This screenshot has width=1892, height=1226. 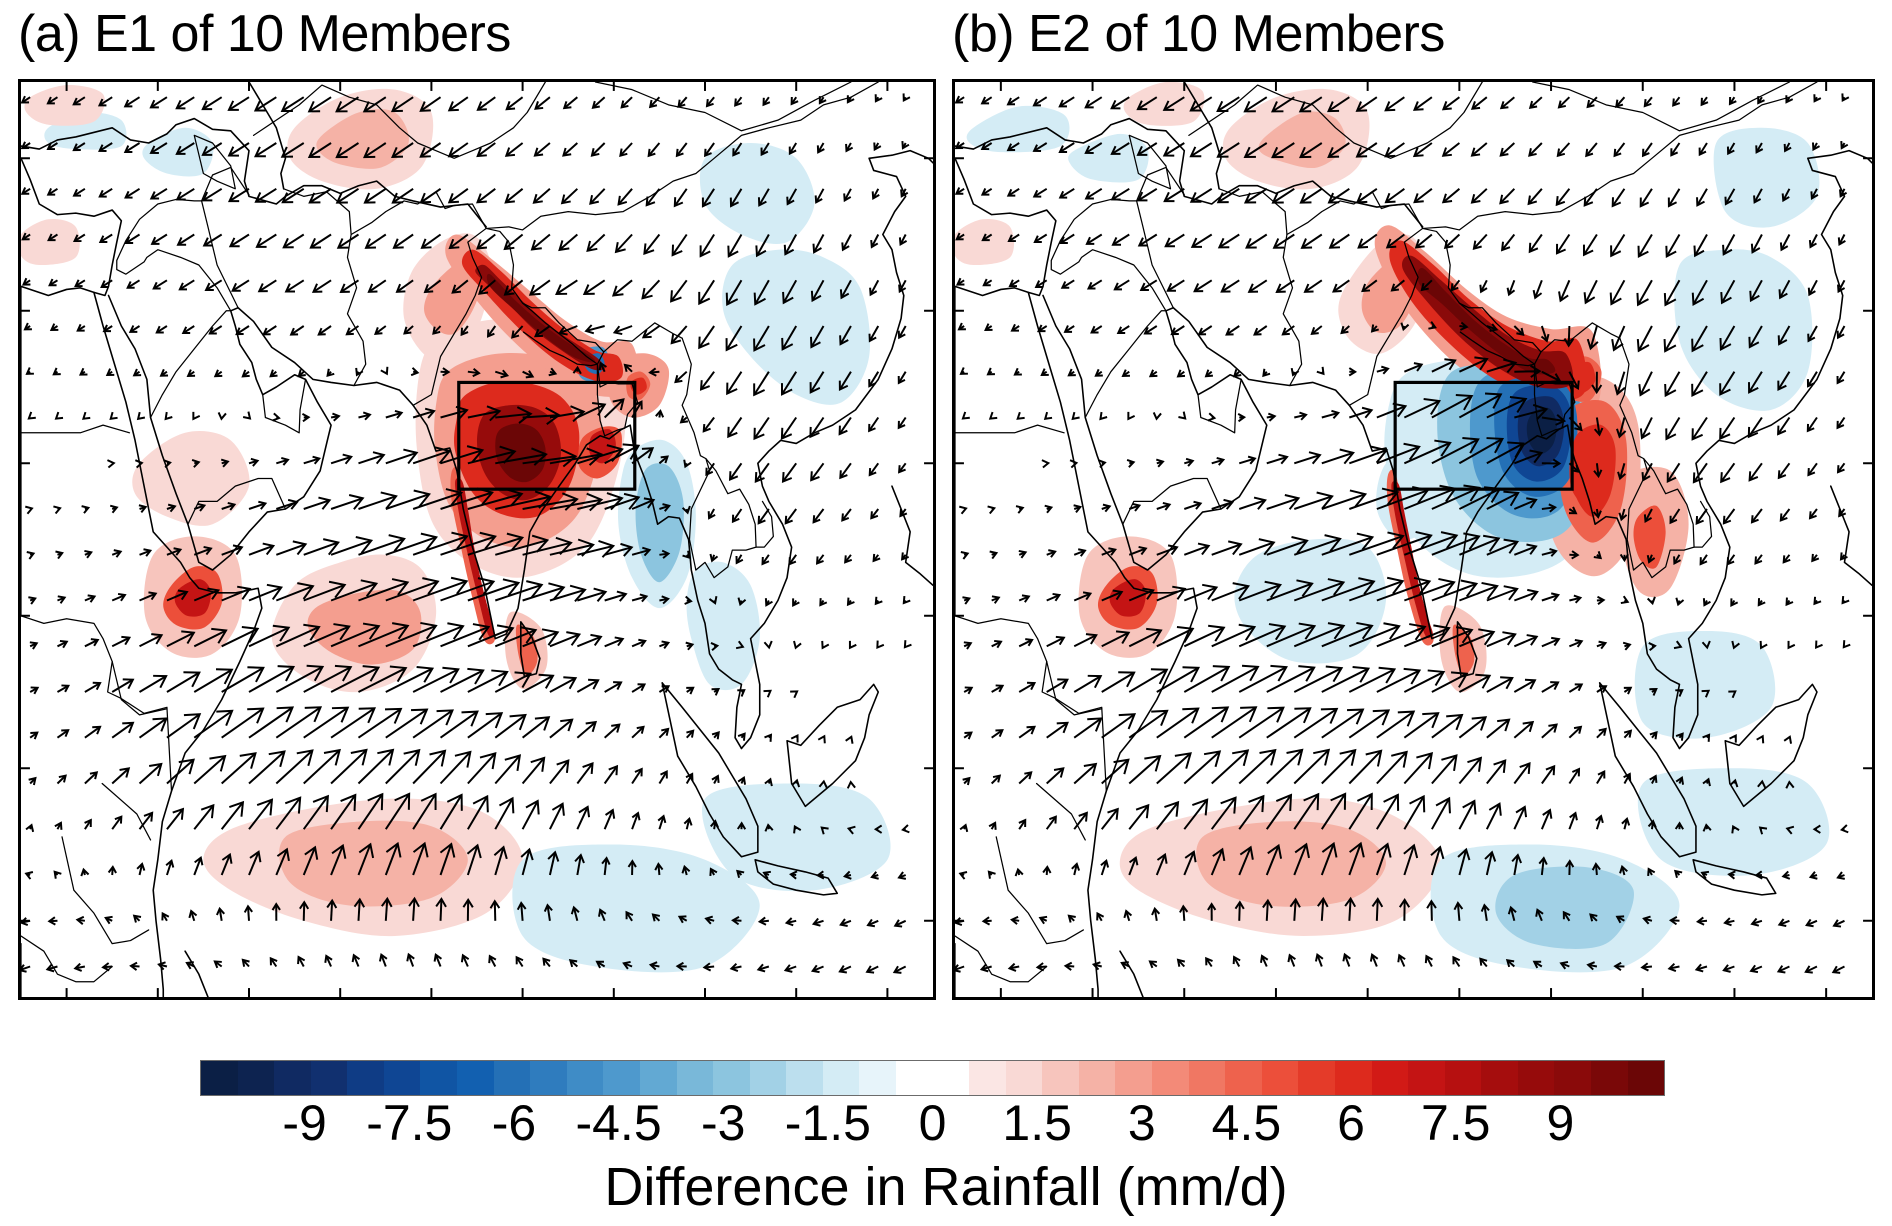 I want to click on colorbar-tick-neg6: -6, so click(x=514, y=1123).